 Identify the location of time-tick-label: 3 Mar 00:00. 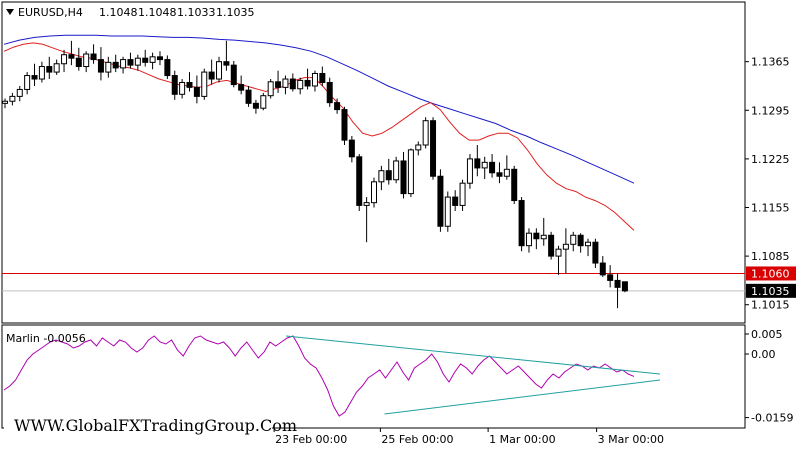
(631, 439).